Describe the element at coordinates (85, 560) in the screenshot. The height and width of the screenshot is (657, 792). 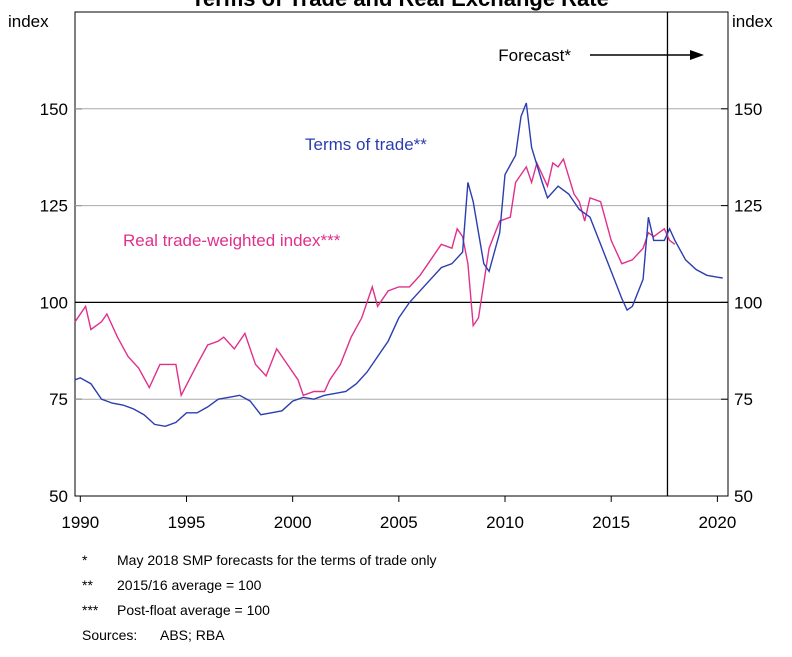
I see `footnote-marker: *` at that location.